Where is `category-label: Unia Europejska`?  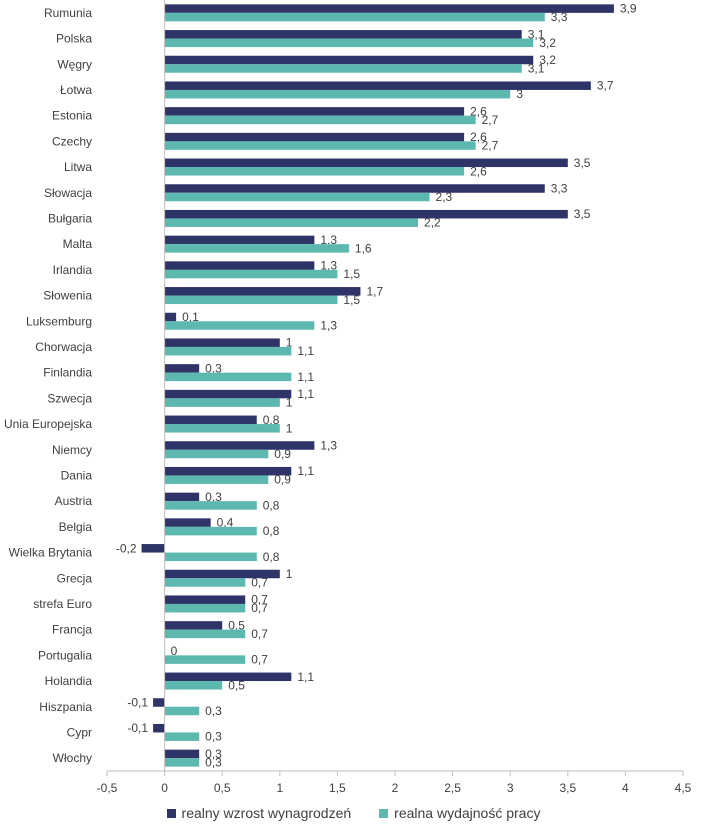 category-label: Unia Europejska is located at coordinates (48, 424).